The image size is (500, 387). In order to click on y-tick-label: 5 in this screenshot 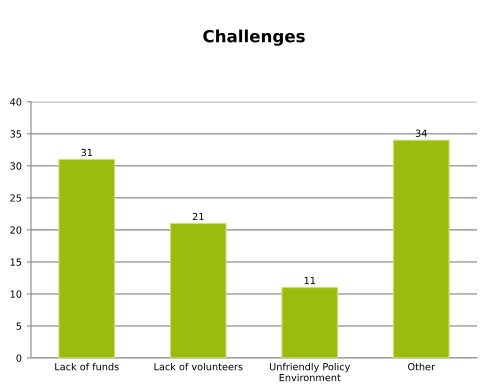, I will do `click(19, 326)`.